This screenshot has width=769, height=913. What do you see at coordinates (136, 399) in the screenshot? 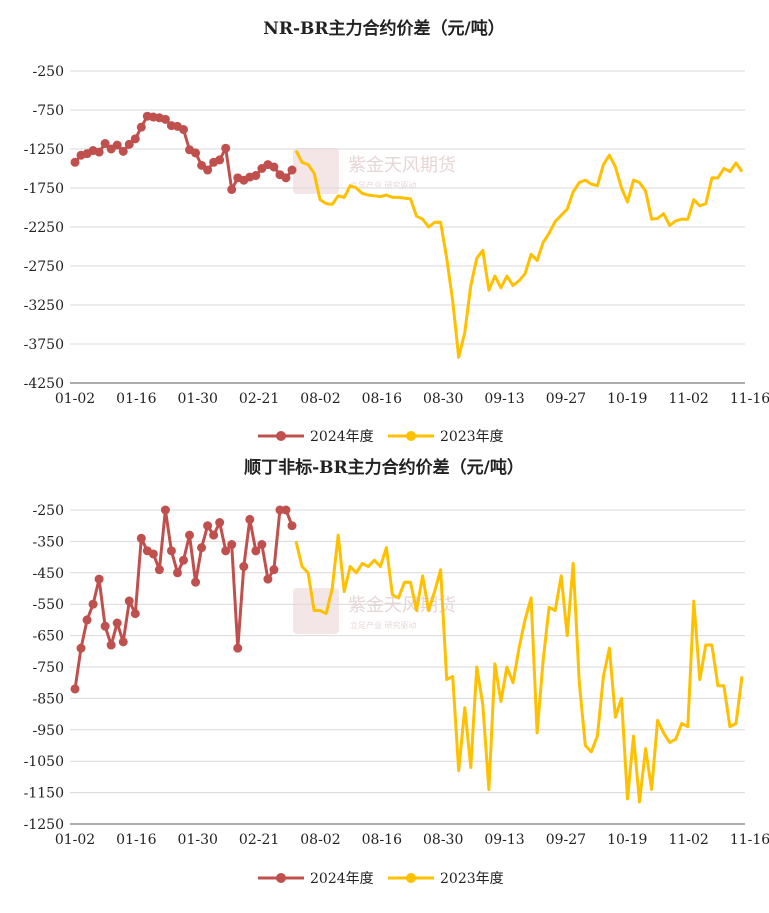
I see `x-tick-label: 01-16` at bounding box center [136, 399].